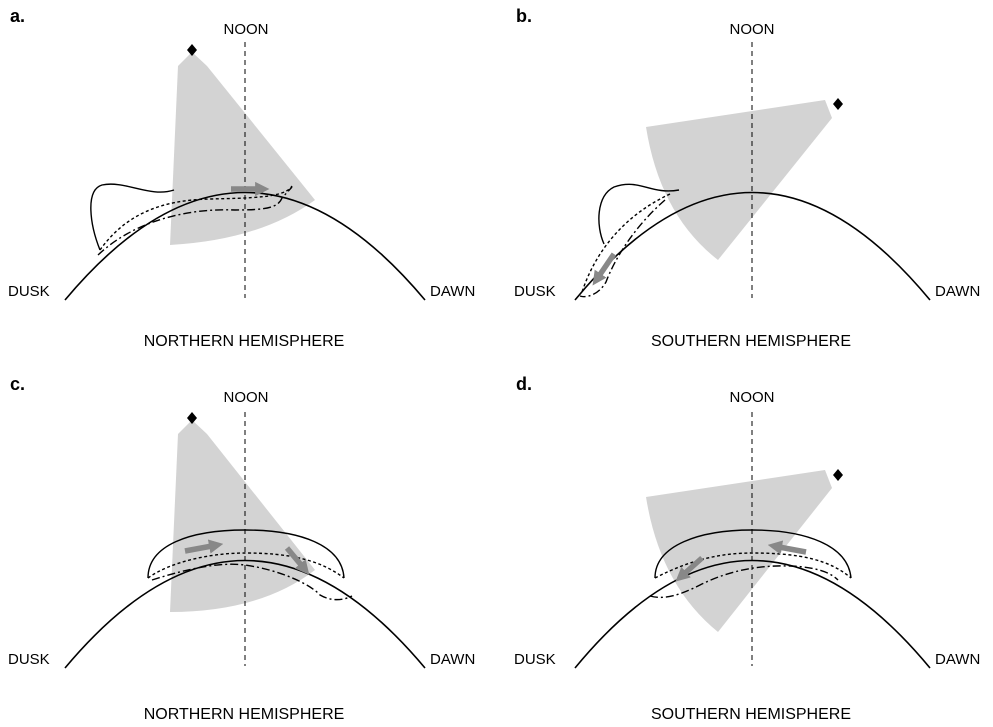 Image resolution: width=993 pixels, height=727 pixels. What do you see at coordinates (17, 384) in the screenshot?
I see `panel-letter: c.` at bounding box center [17, 384].